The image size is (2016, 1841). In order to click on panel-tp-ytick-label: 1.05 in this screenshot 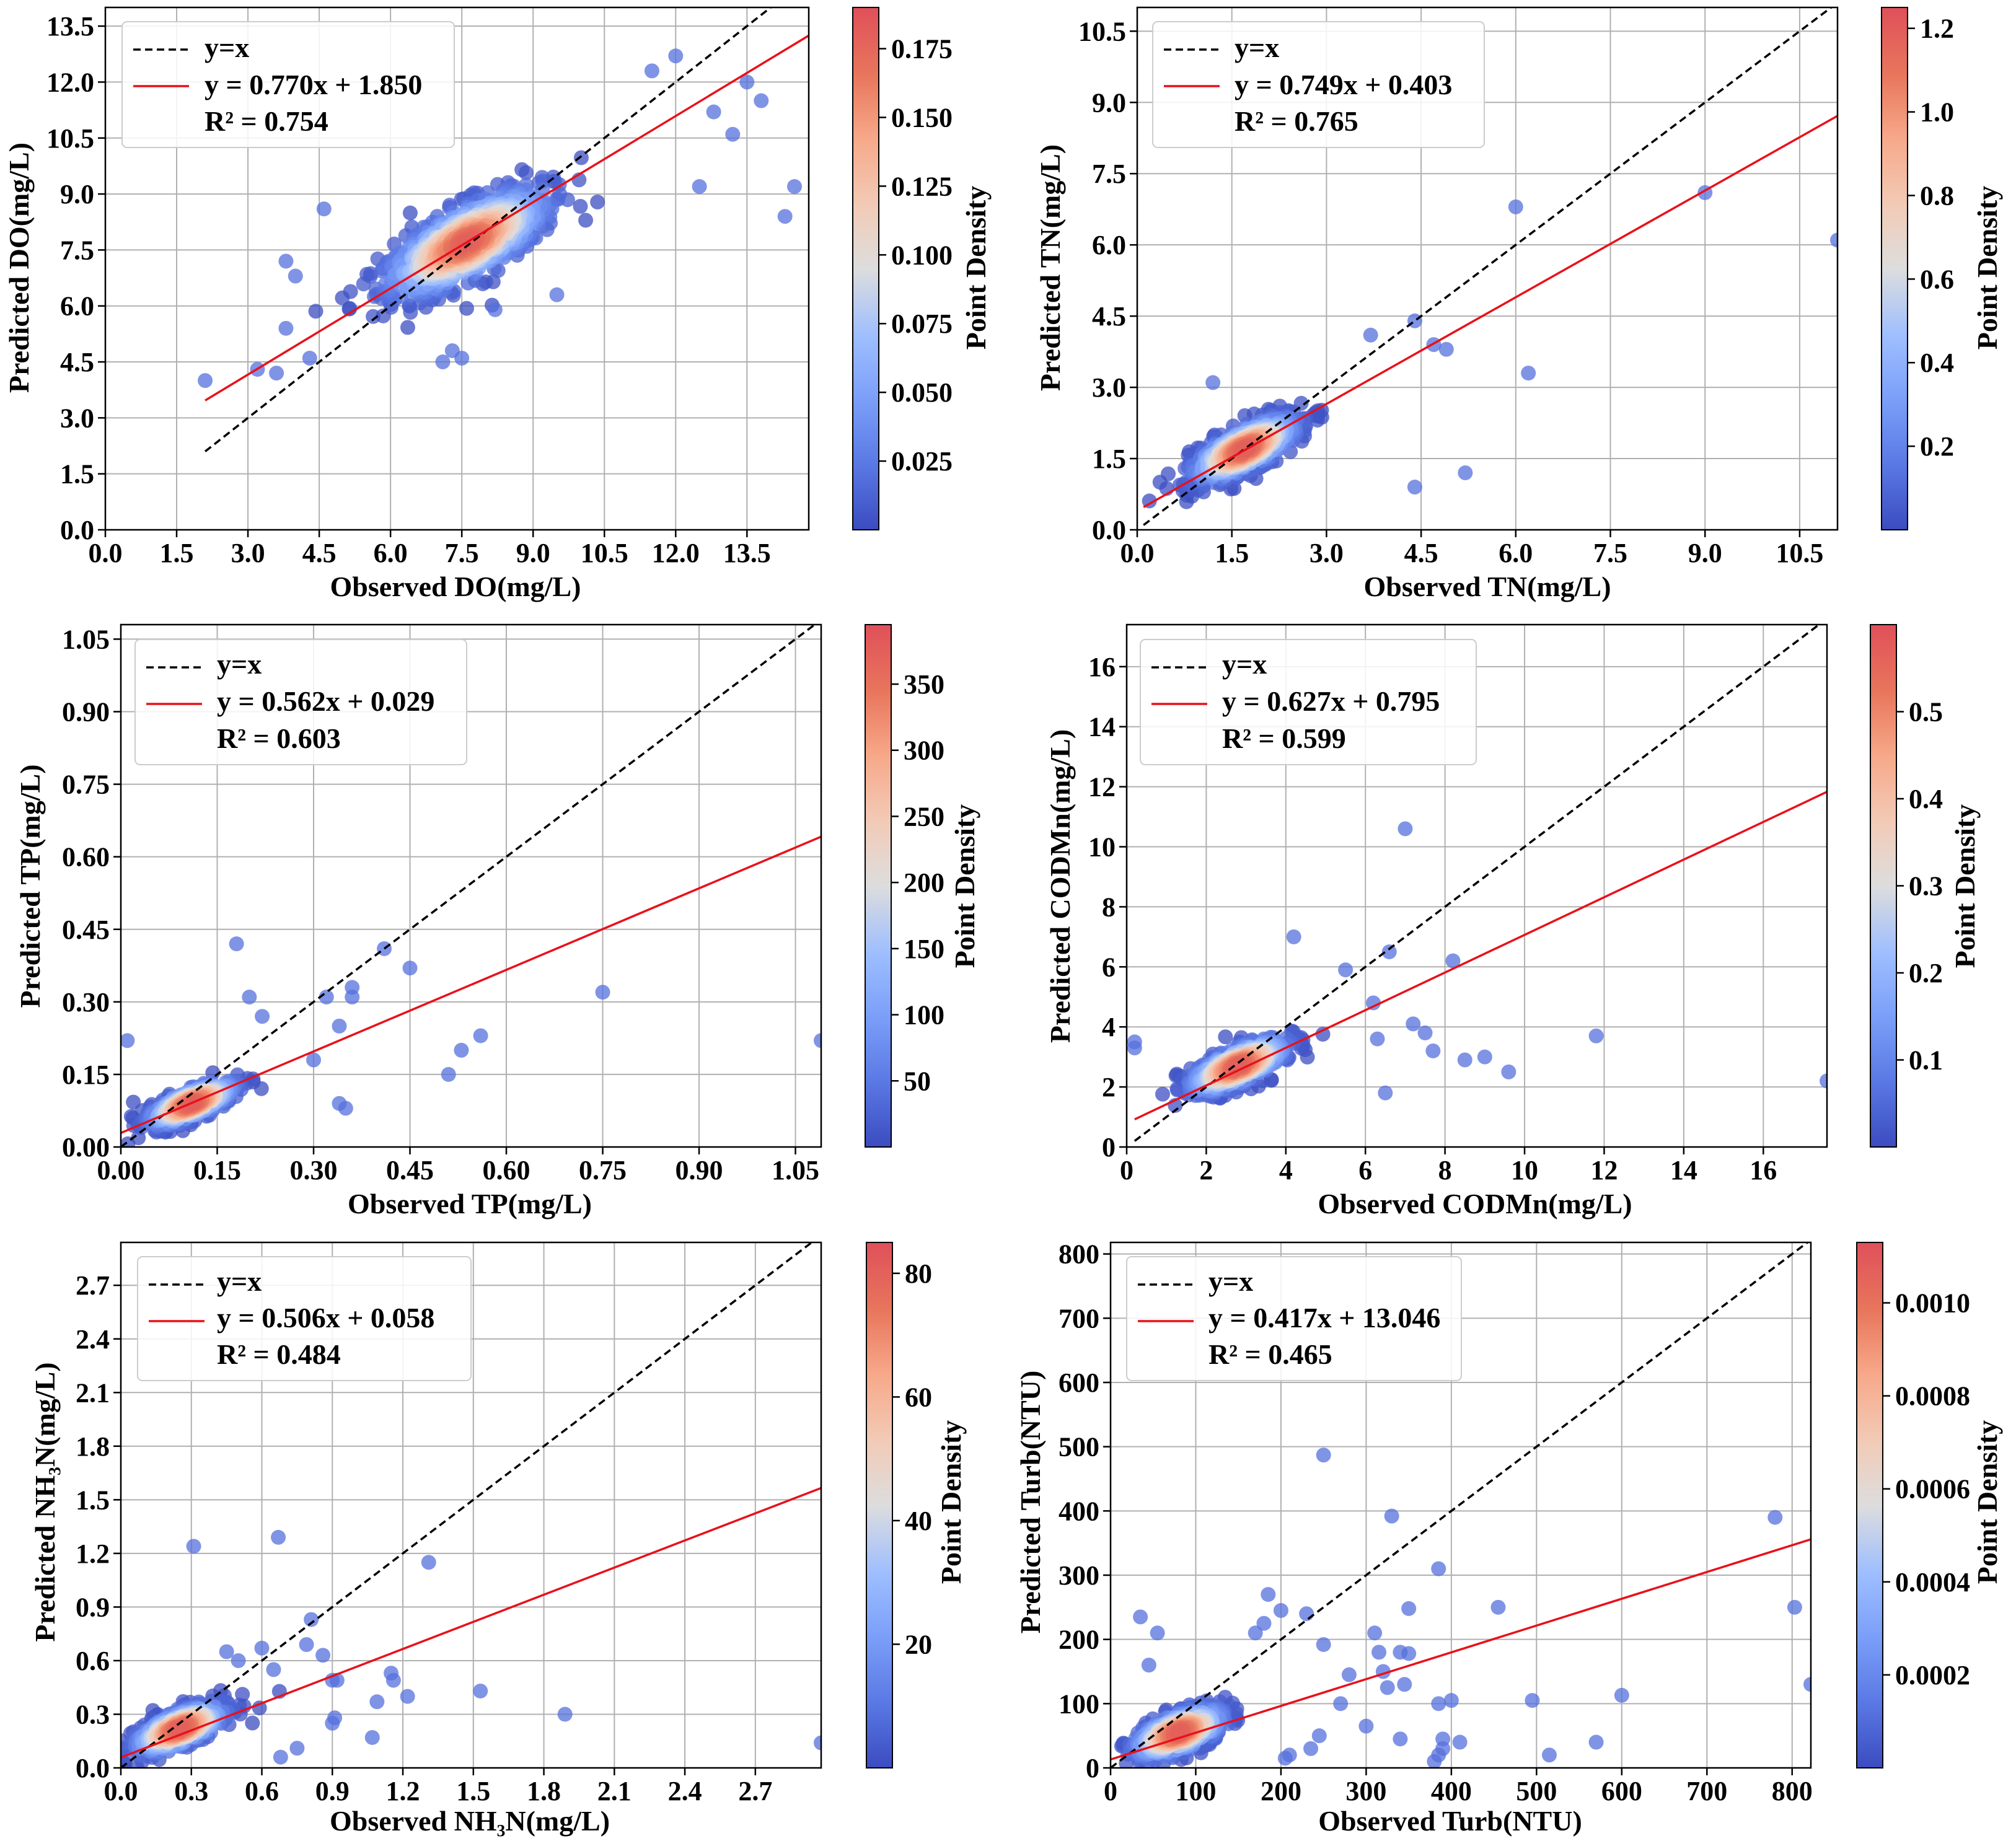, I will do `click(86, 639)`.